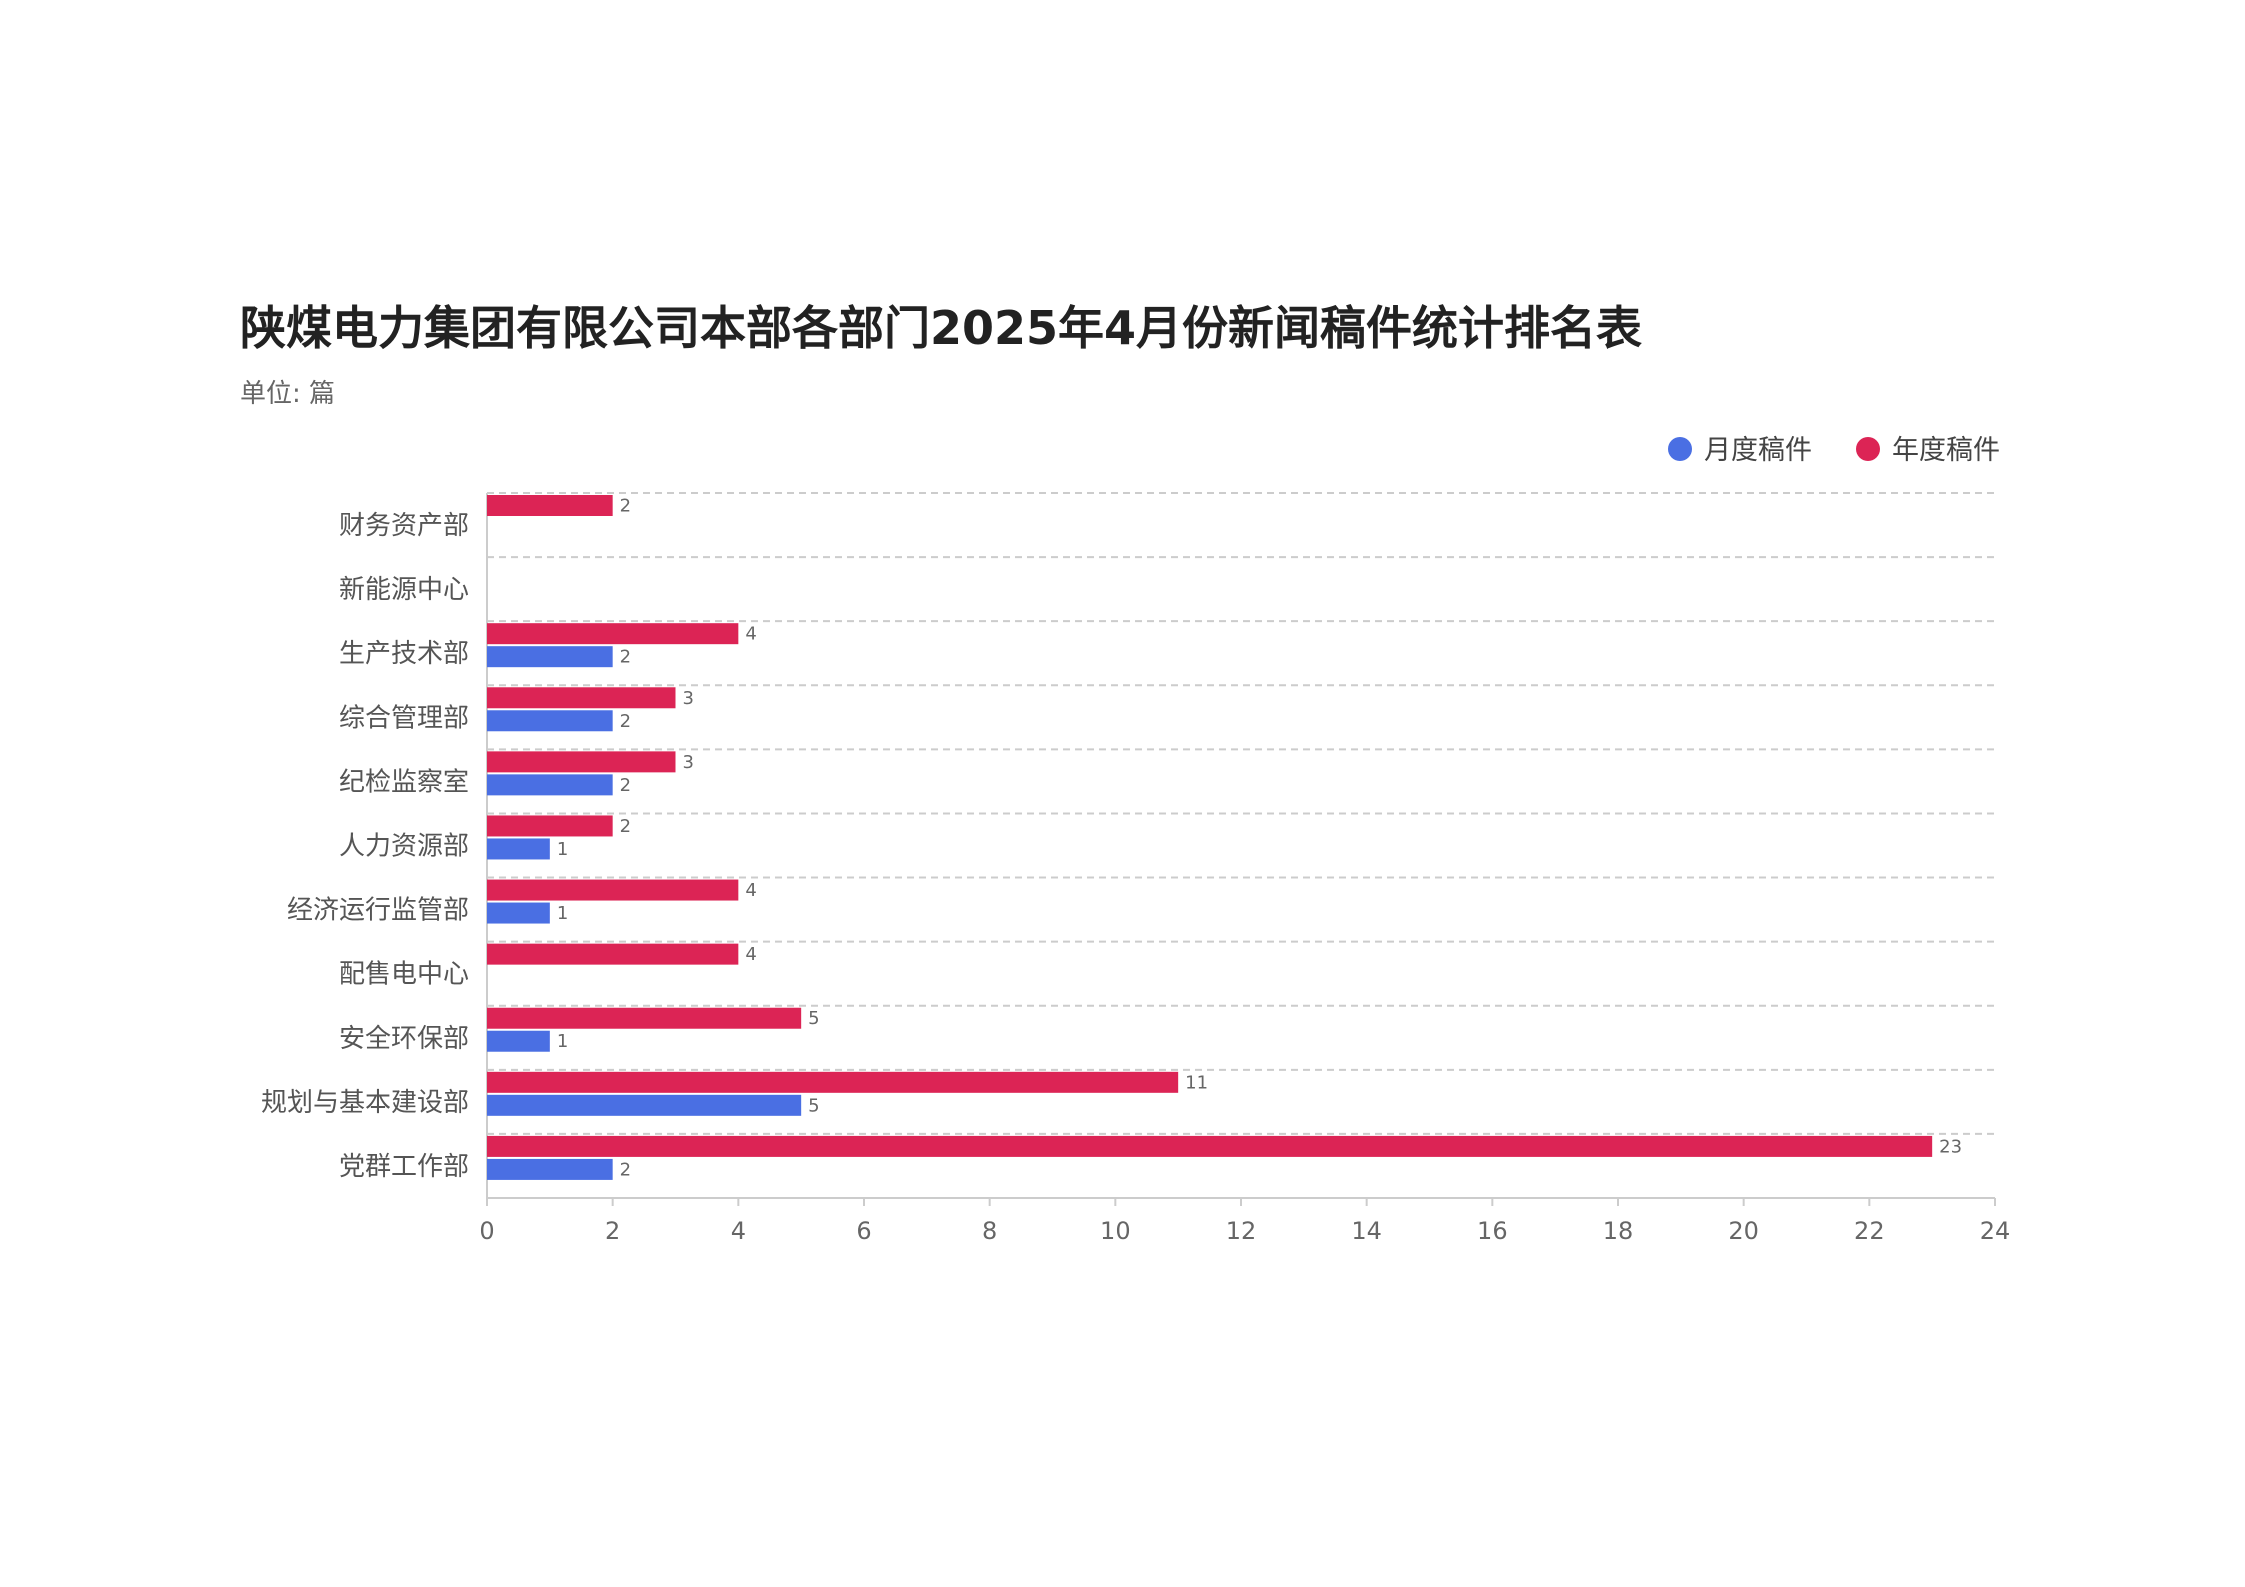  Describe the element at coordinates (486, 1231) in the screenshot. I see `x-tick-label: 0` at that location.